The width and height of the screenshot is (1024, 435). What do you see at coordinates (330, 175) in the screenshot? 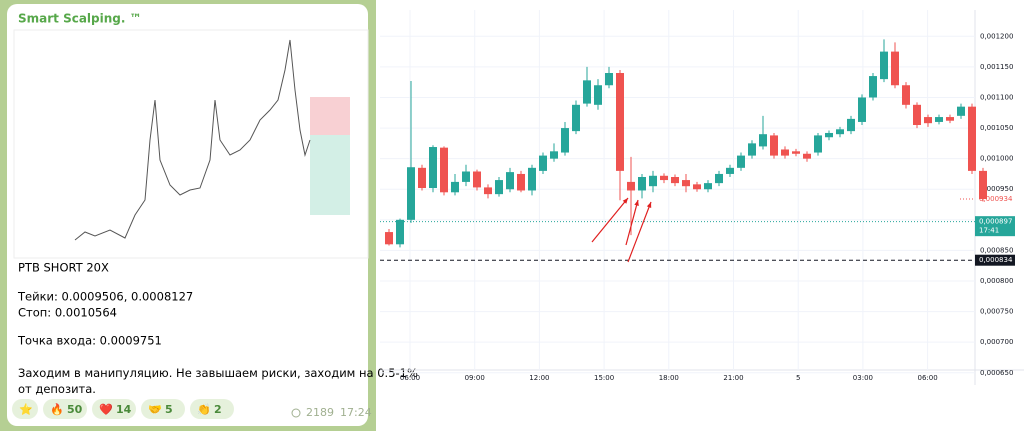
I see `take-zone` at bounding box center [330, 175].